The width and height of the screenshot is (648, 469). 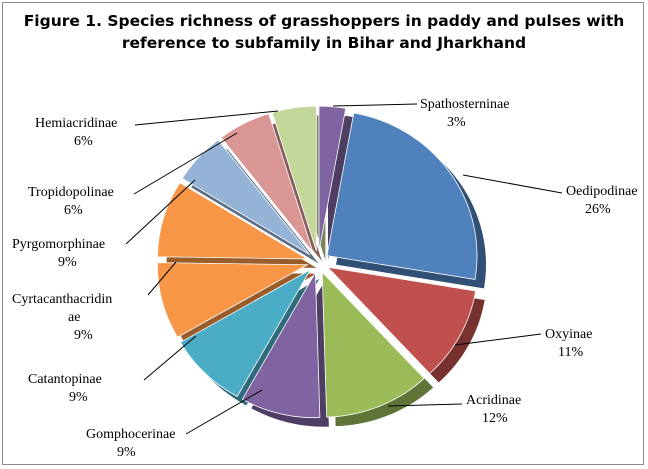 I want to click on slice-name-label-tropidopolinae: Tropidopolinae, so click(x=71, y=192).